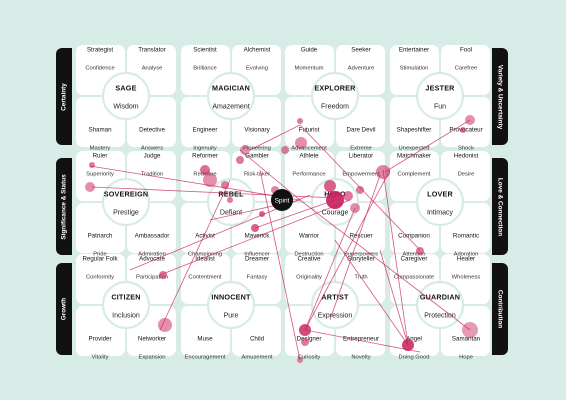 This screenshot has width=566, height=400. What do you see at coordinates (126, 88) in the screenshot?
I see `archetype-name: SAGE` at bounding box center [126, 88].